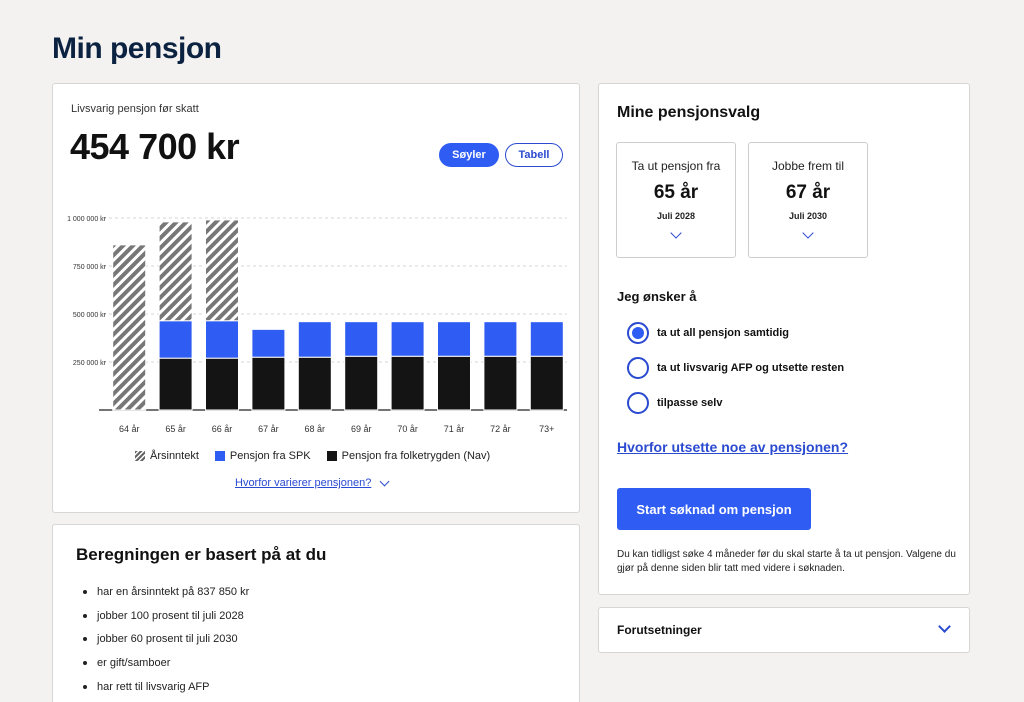  What do you see at coordinates (268, 429) in the screenshot?
I see `x-tick-label: 67 år` at bounding box center [268, 429].